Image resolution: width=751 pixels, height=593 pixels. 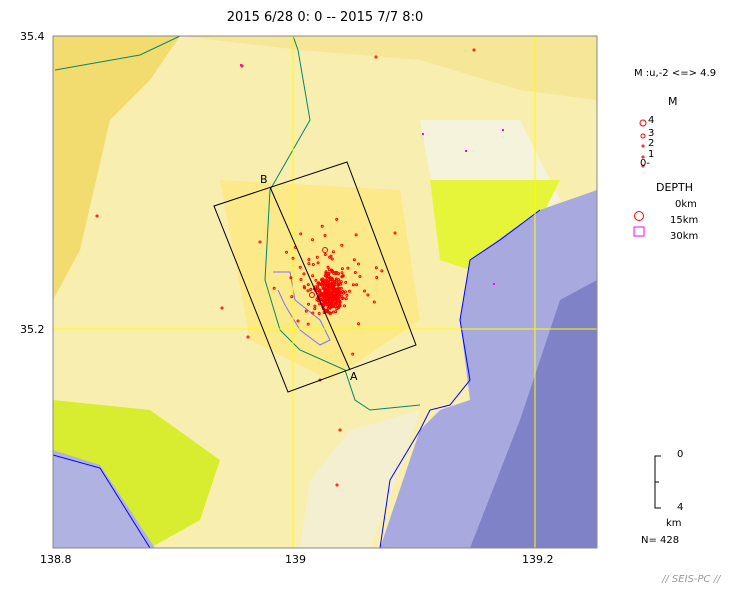 What do you see at coordinates (675, 187) in the screenshot?
I see `legend-depth-title: DEPTH` at bounding box center [675, 187].